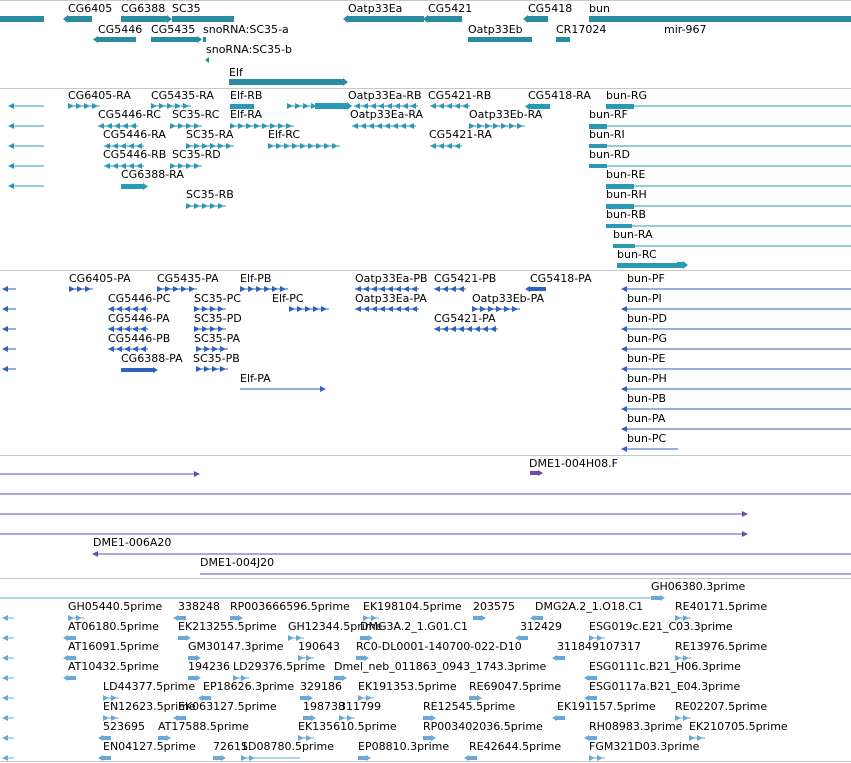 Image resolution: width=851 pixels, height=763 pixels. I want to click on transcript-label: CG6388-RA, so click(152, 174).